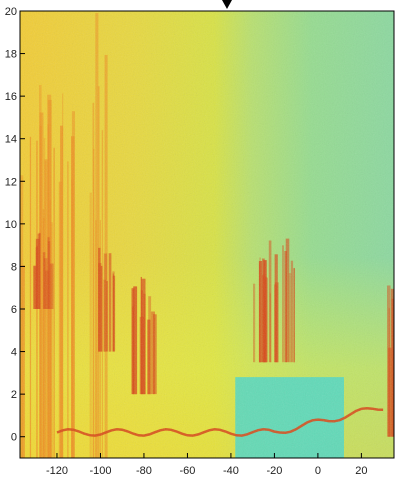  What do you see at coordinates (14, 267) in the screenshot?
I see `y-tick-label: 8` at bounding box center [14, 267].